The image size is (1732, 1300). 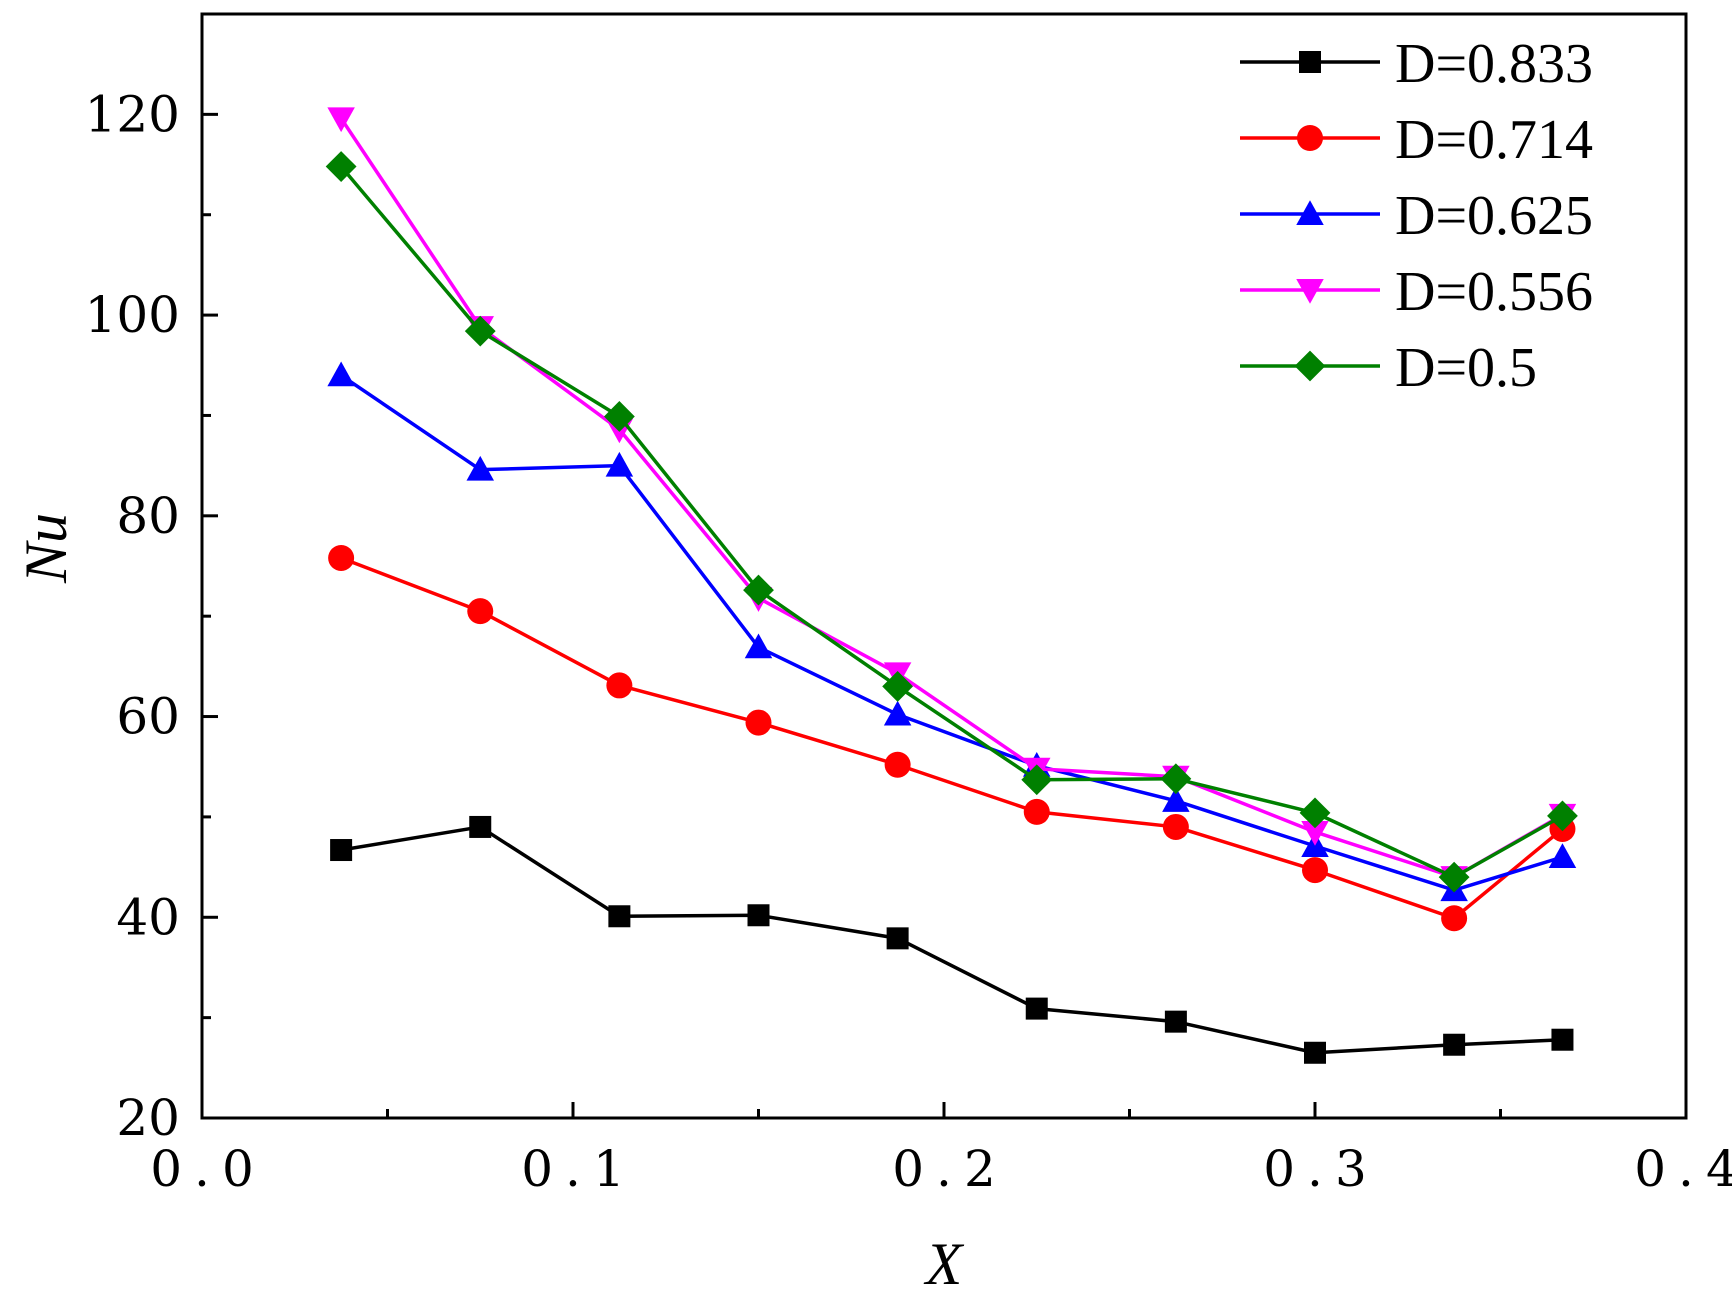 I want to click on legend: D=0.833 D=0.714 D=0.625 D=0.556 D=0.5, so click(x=1416, y=216).